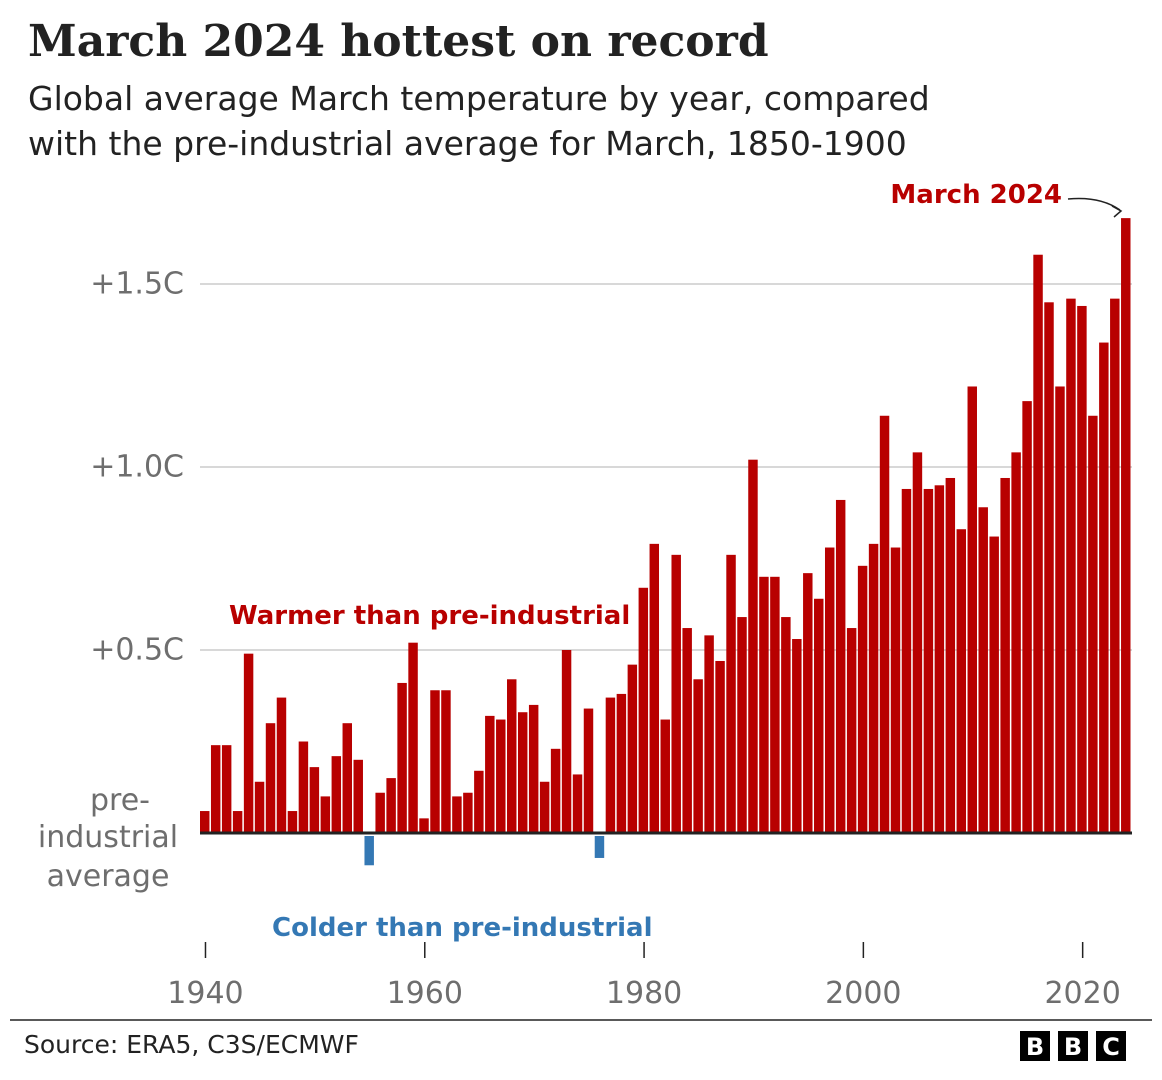  Describe the element at coordinates (522, 772) in the screenshot. I see `bar-1969` at that location.